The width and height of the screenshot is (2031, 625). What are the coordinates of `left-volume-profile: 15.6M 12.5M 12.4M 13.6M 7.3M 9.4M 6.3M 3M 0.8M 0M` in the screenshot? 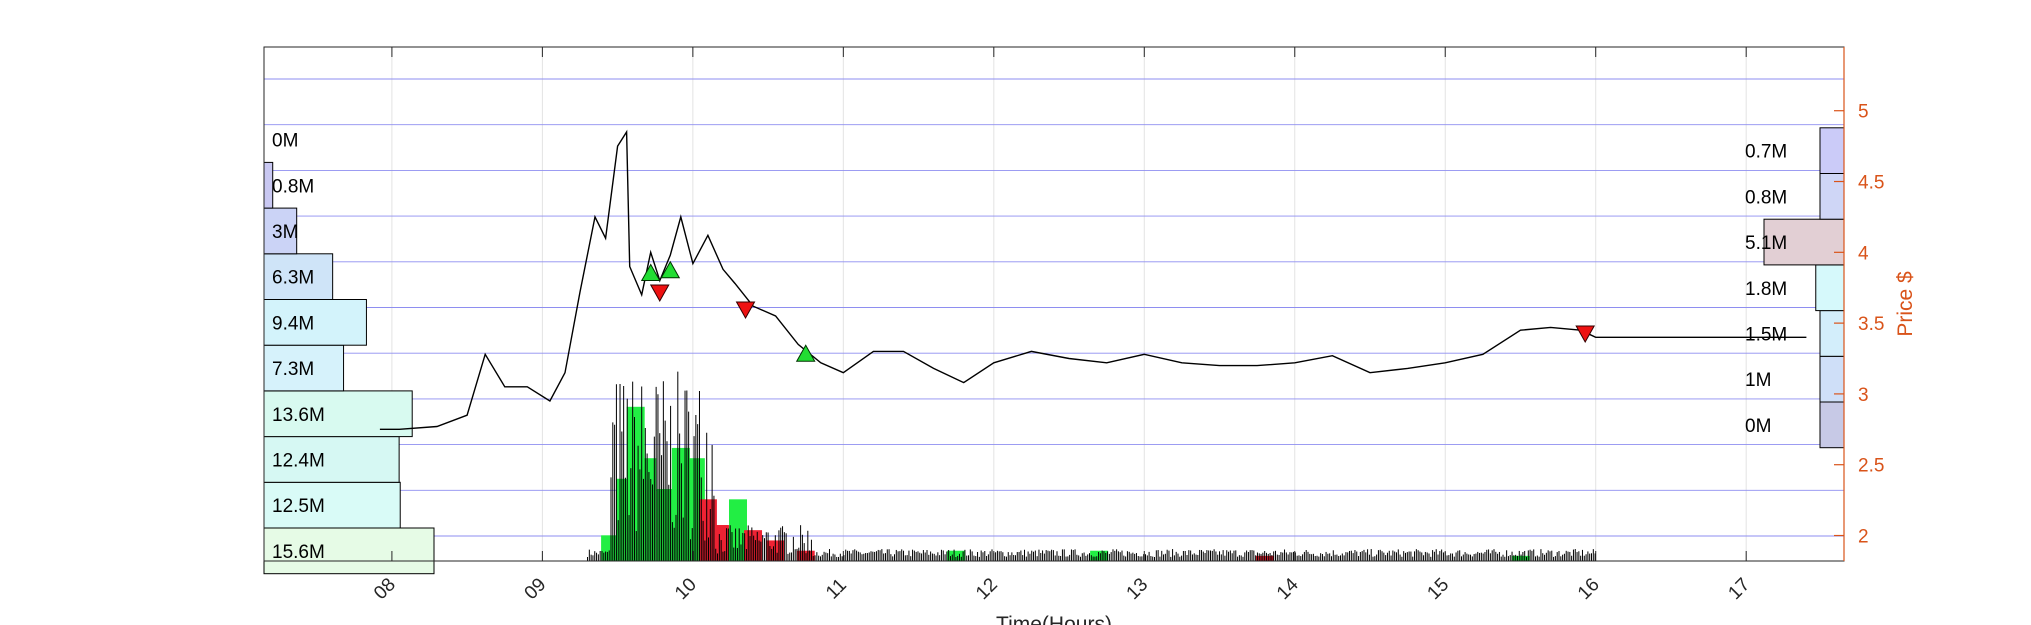 It's located at (349, 353).